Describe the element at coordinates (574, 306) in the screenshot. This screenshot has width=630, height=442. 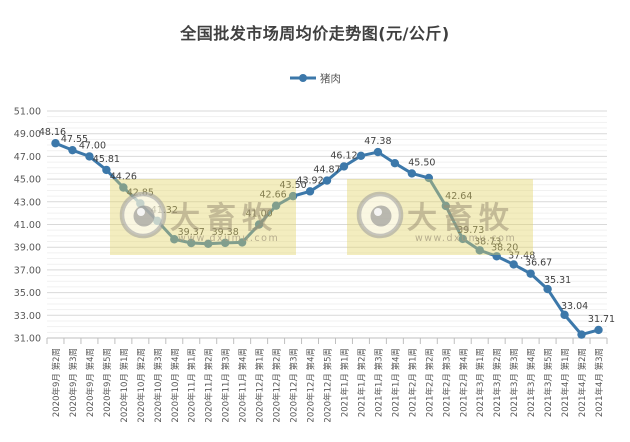
I see `data-point-label: 33.04` at that location.